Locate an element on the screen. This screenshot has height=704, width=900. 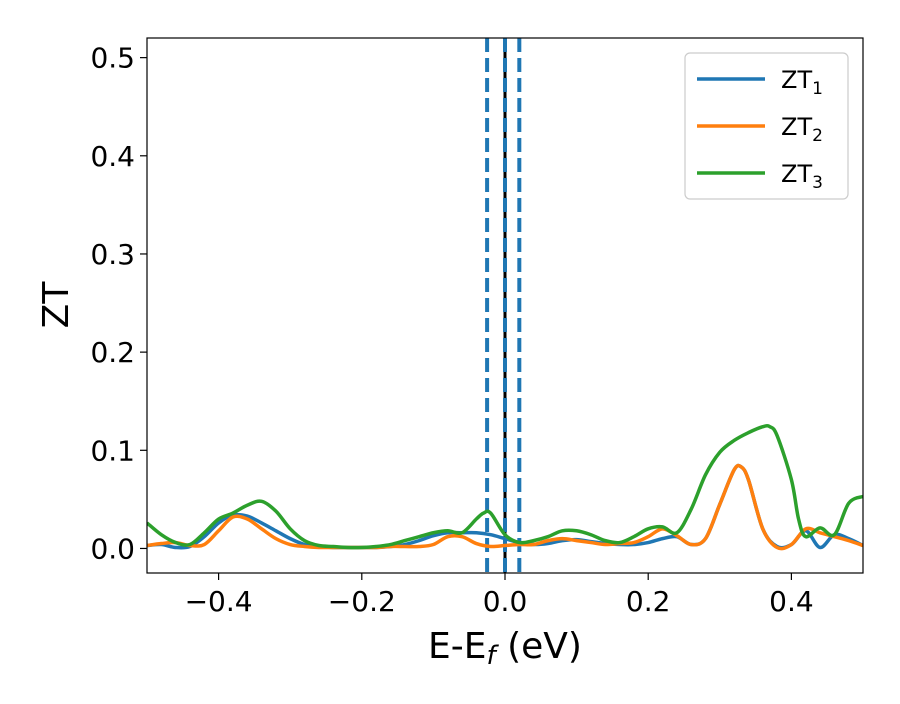
legend-box is located at coordinates (766, 126).